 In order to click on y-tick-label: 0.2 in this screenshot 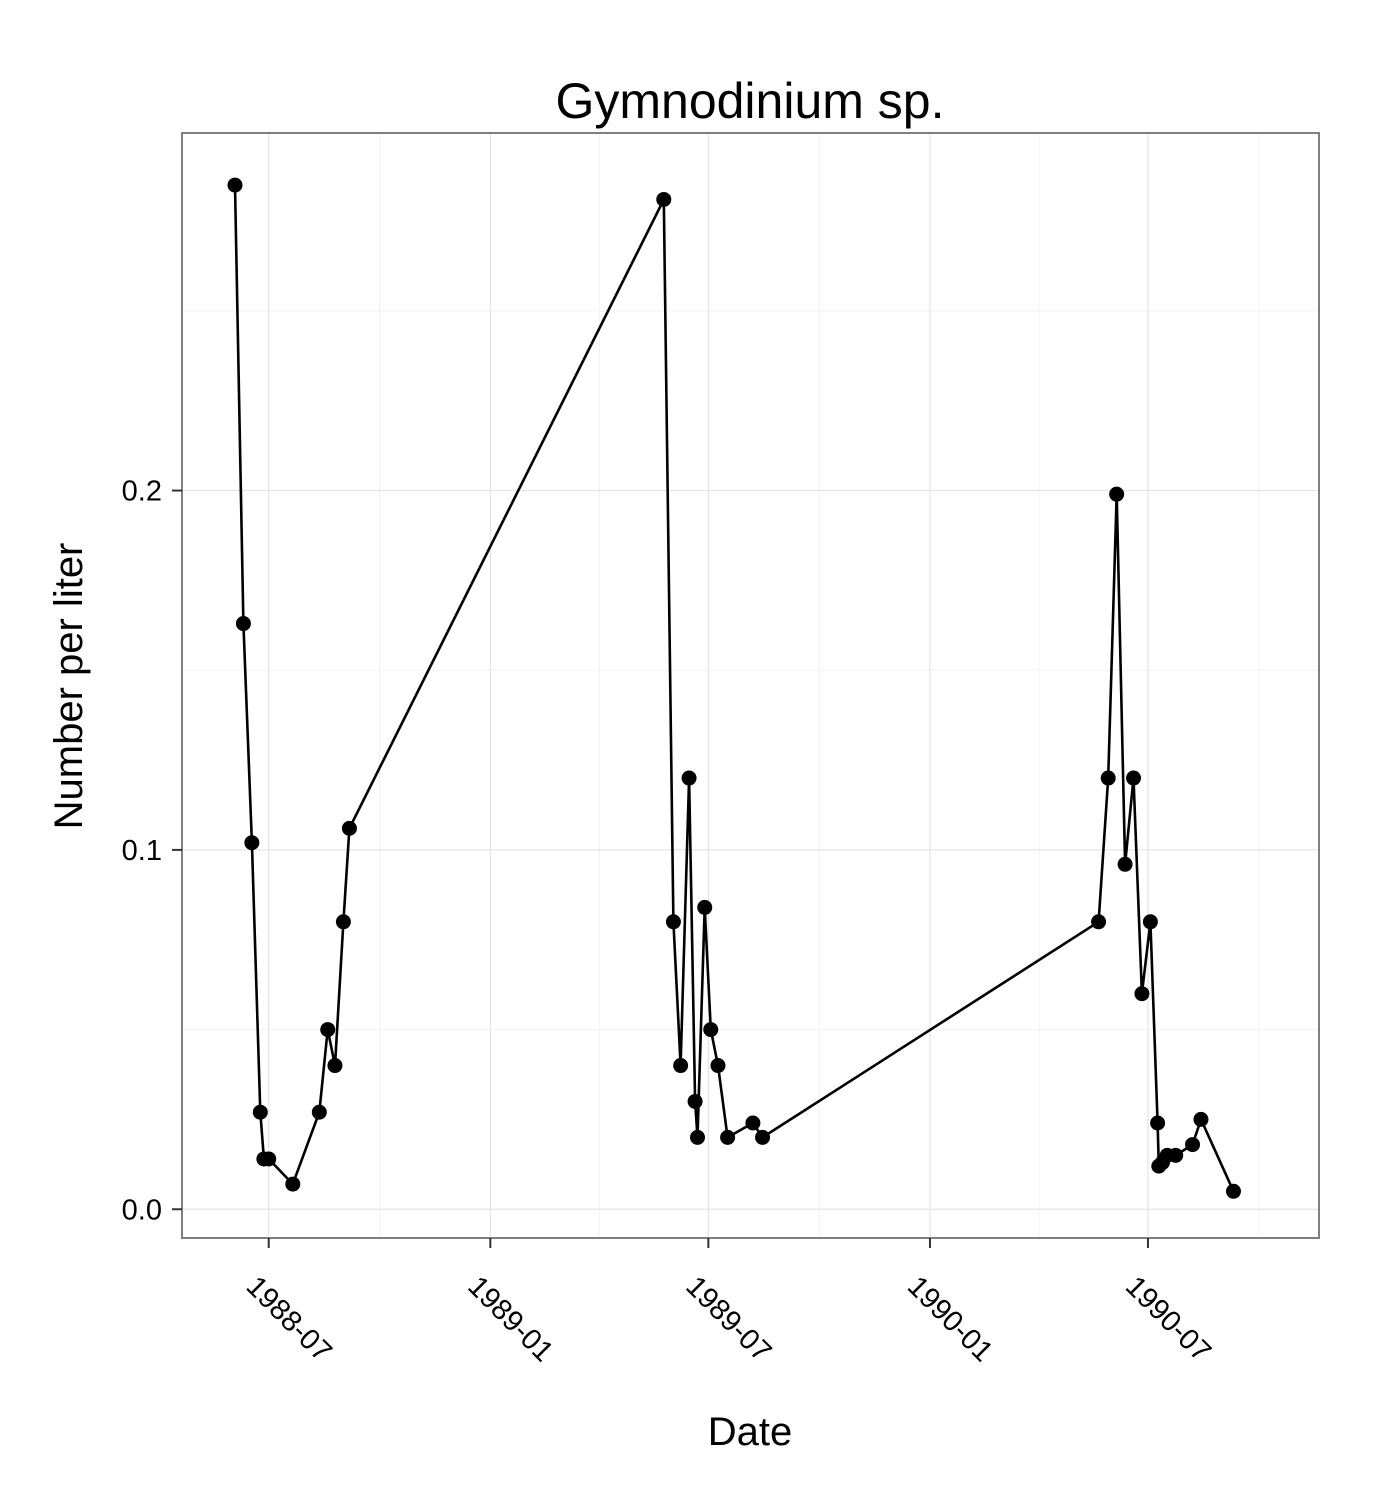, I will do `click(142, 492)`.